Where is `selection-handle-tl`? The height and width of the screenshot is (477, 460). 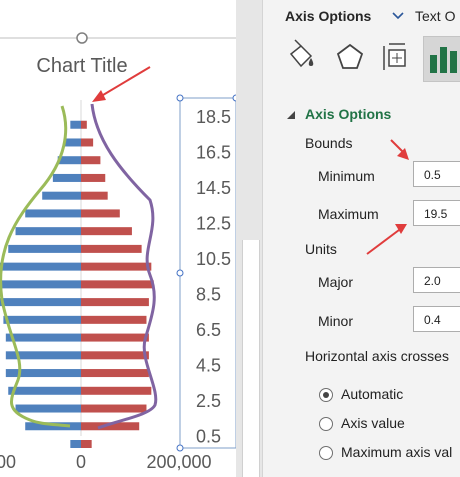 selection-handle-tl is located at coordinates (180, 98).